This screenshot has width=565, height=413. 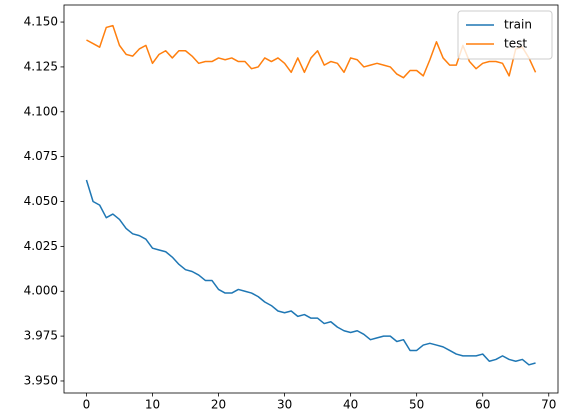 What do you see at coordinates (218, 405) in the screenshot?
I see `x-tick-label: 20` at bounding box center [218, 405].